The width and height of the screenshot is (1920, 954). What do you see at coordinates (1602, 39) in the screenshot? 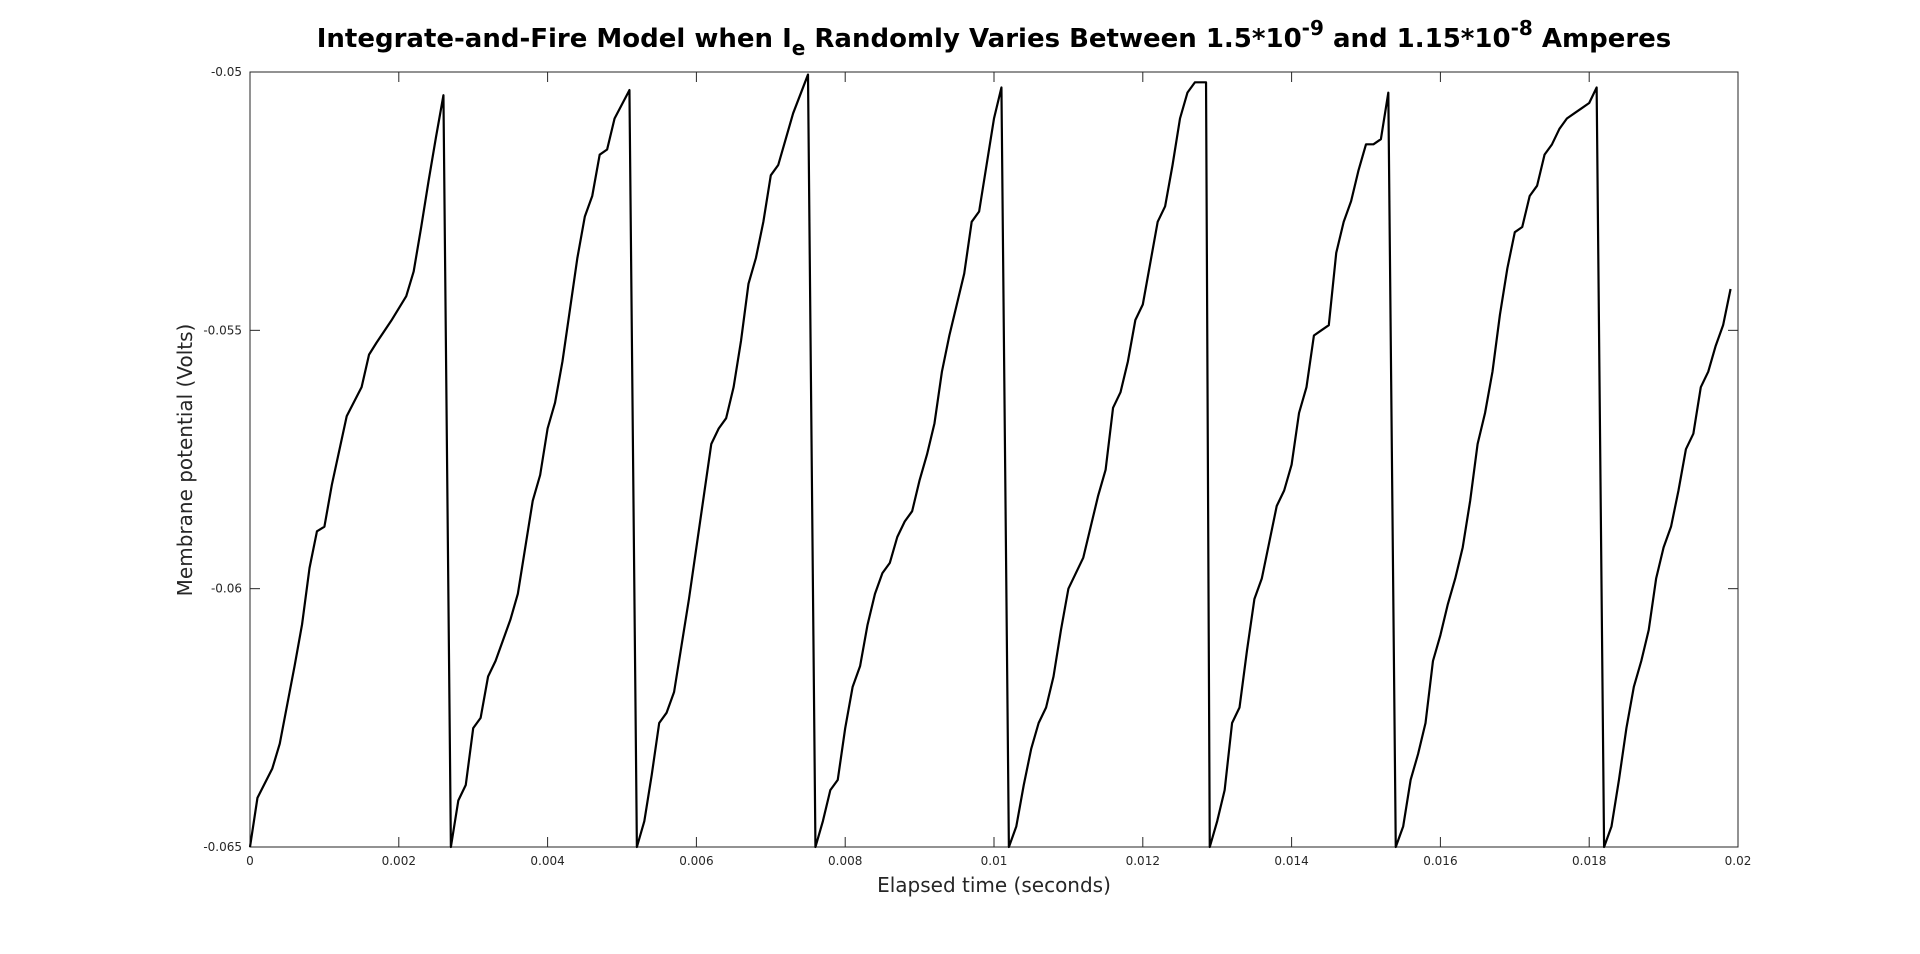
I see `title-part: Amperes` at bounding box center [1602, 39].